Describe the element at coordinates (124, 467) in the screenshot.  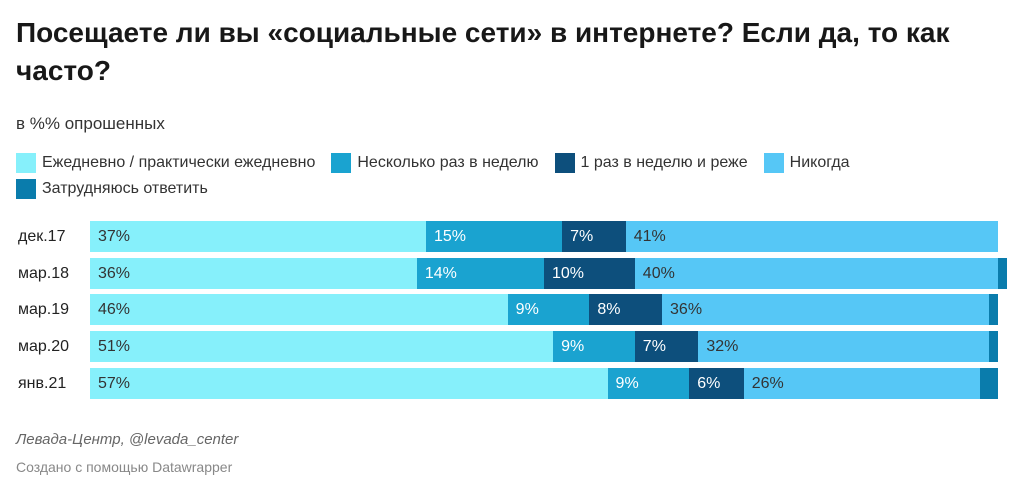
I see `credit-note: Создано с помощью Datawrapper` at that location.